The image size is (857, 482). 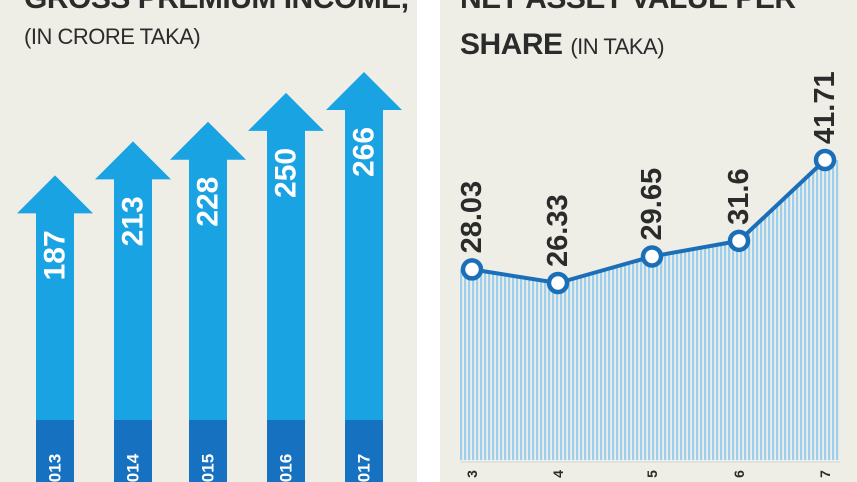 I want to click on data-label: 31.6, so click(x=739, y=196).